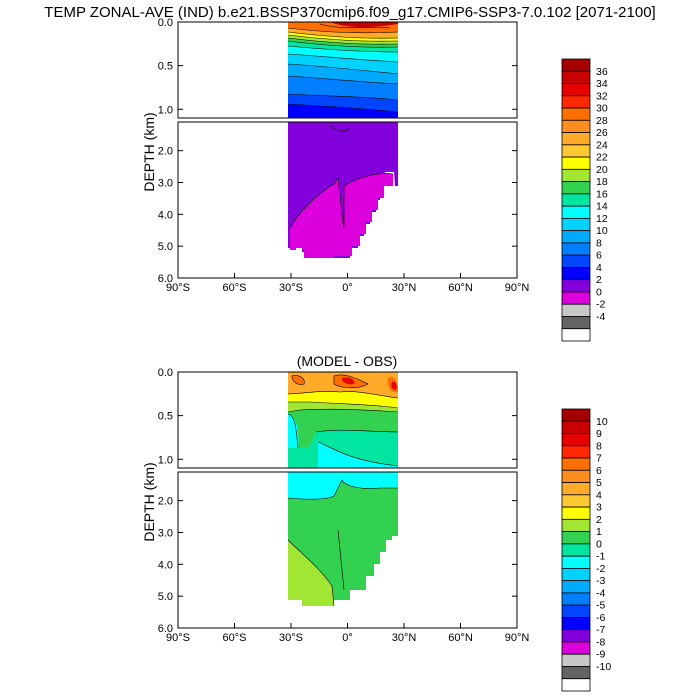  I want to click on temperature-upper-field, so click(343, 70).